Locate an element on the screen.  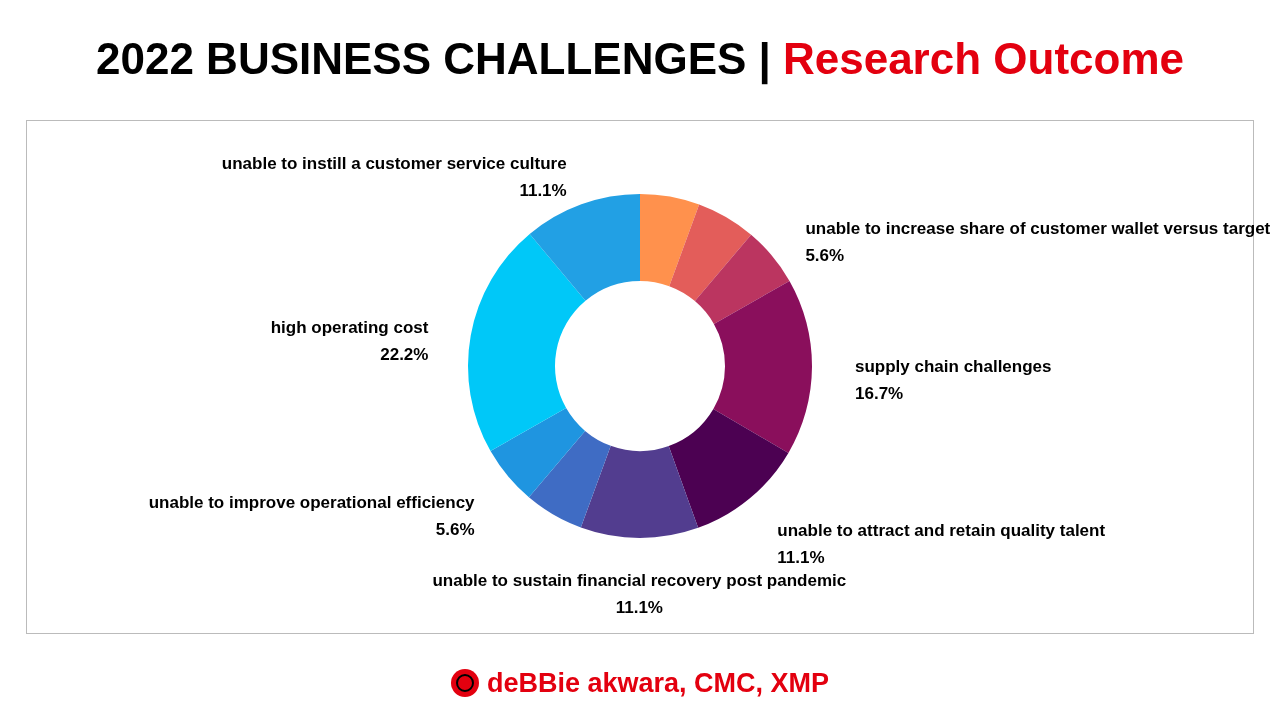
data-label: 16.7% is located at coordinates (879, 394).